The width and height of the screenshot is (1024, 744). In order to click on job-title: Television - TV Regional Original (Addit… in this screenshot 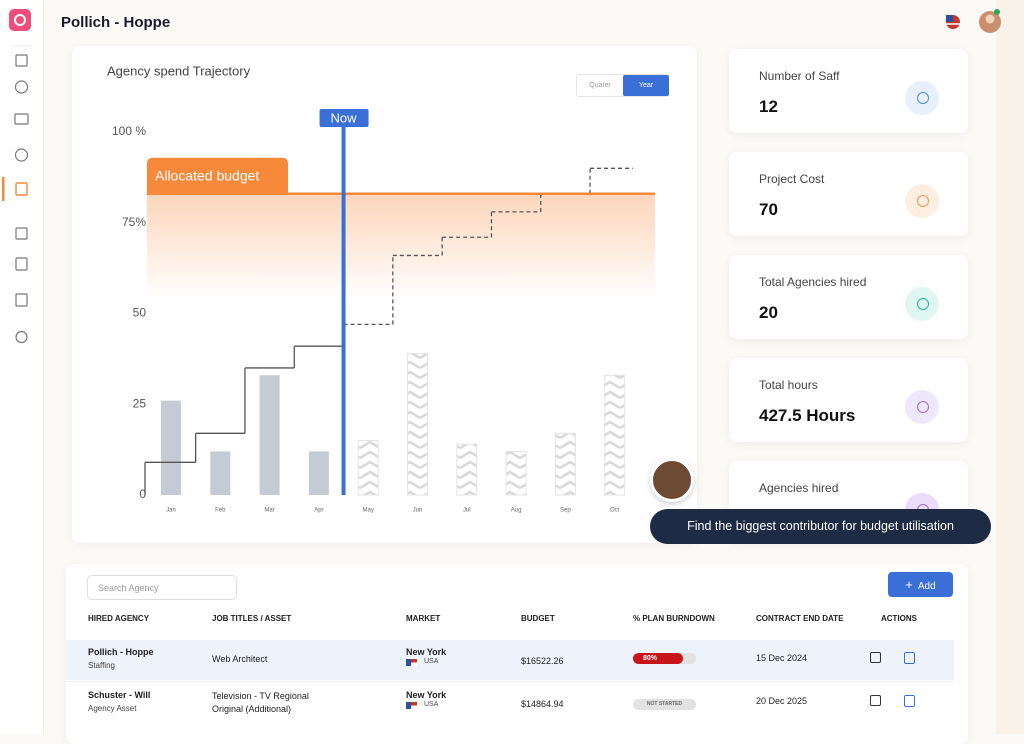, I will do `click(260, 702)`.